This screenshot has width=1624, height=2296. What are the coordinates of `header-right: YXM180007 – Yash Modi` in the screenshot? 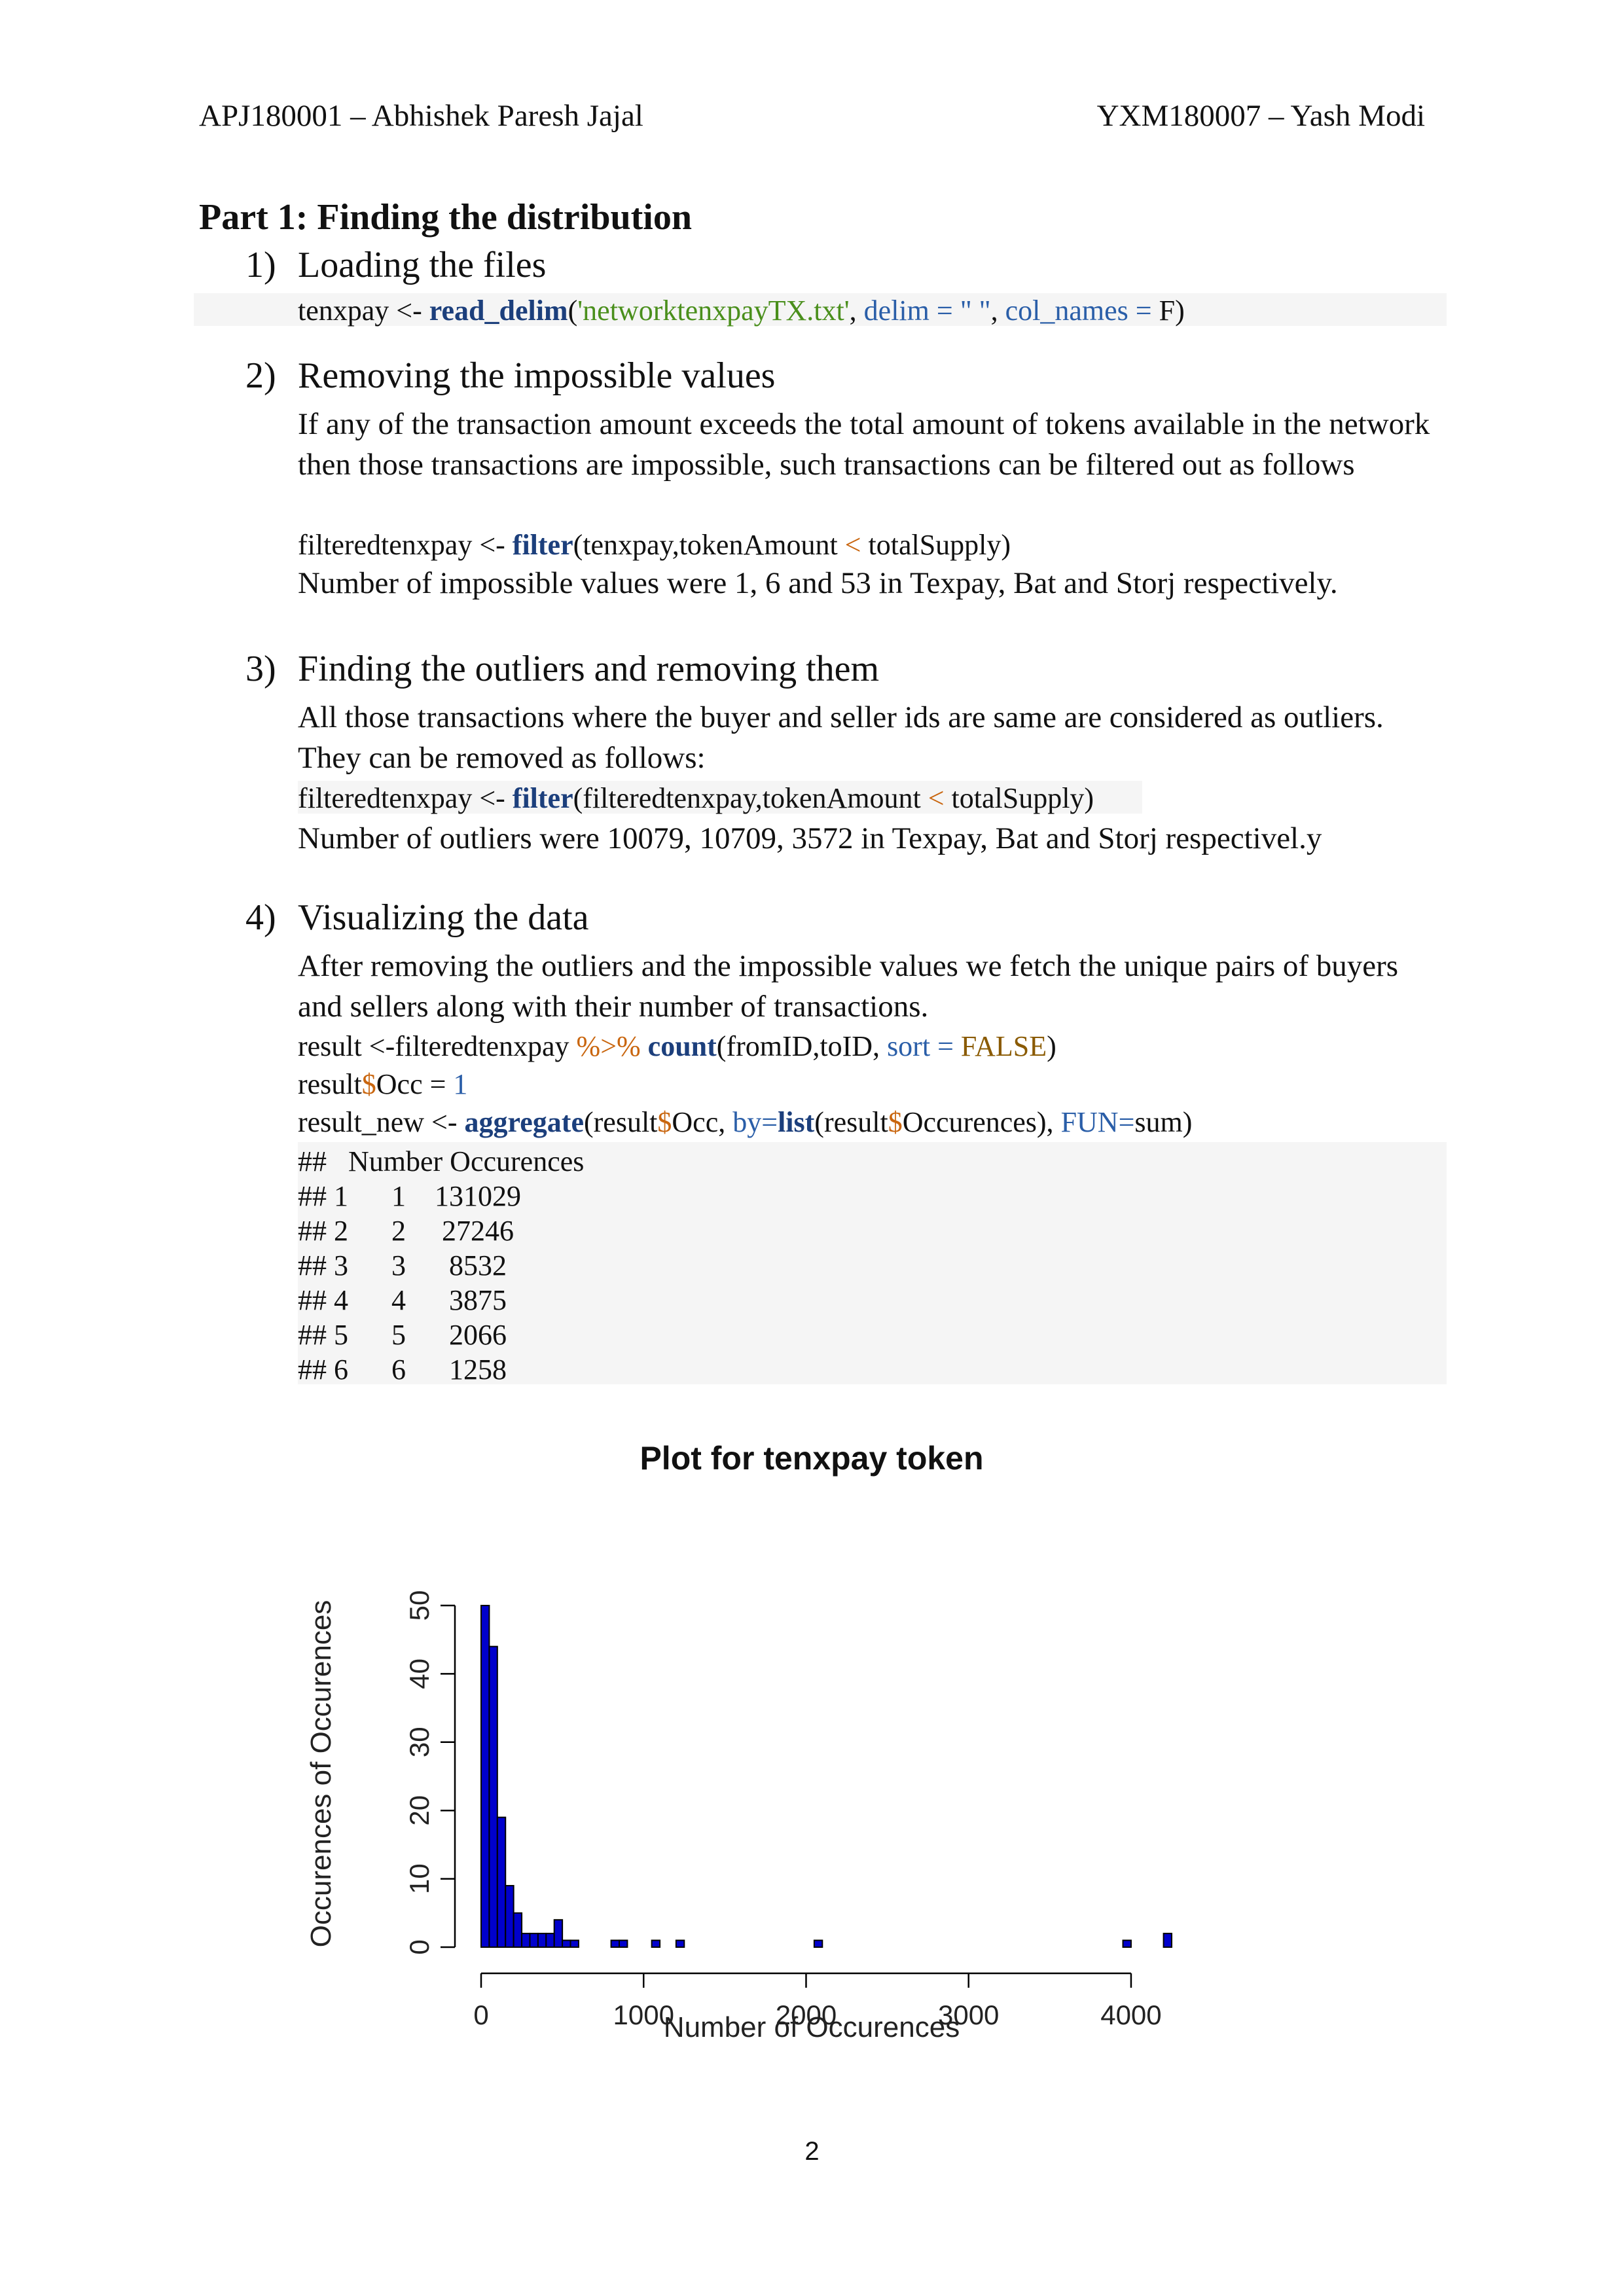 It's located at (1260, 116).